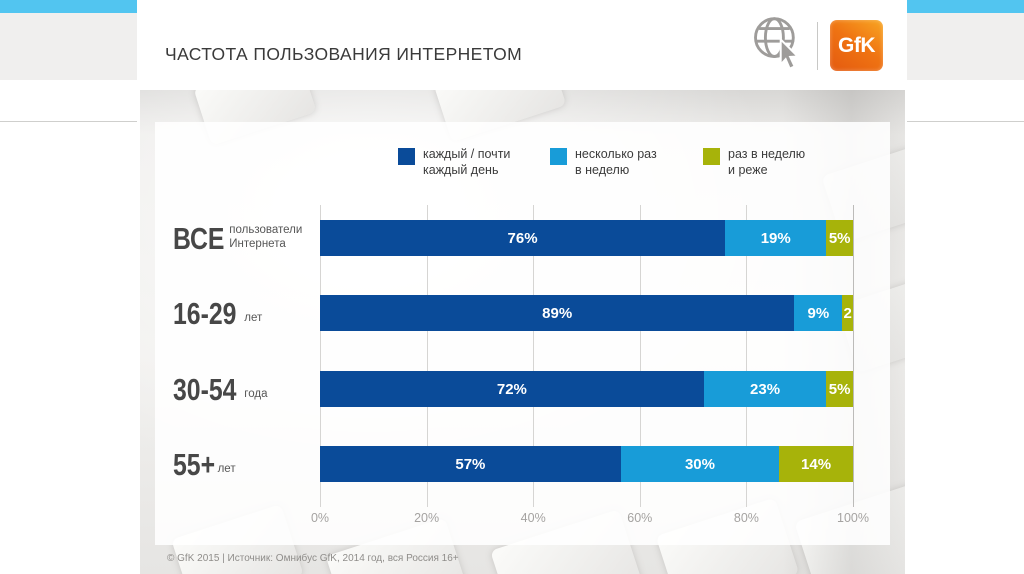 The image size is (1024, 574). Describe the element at coordinates (856, 45) in the screenshot. I see `gfk-logo: GfK` at that location.